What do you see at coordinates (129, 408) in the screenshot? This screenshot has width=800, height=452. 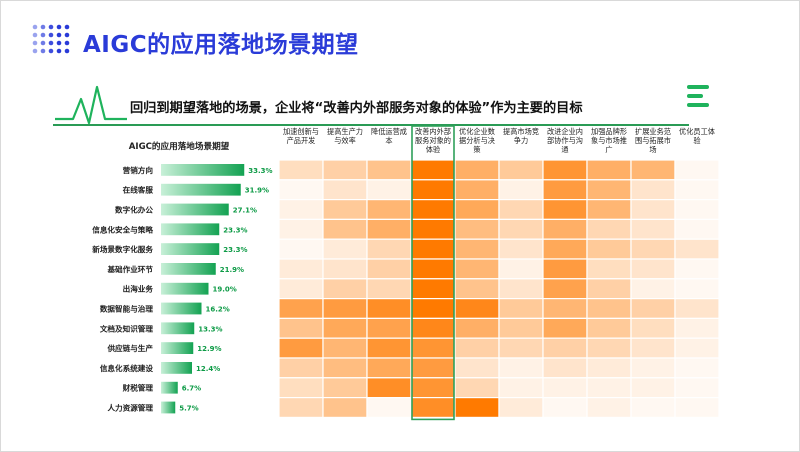 I see `row-label: 人力资源管理` at bounding box center [129, 408].